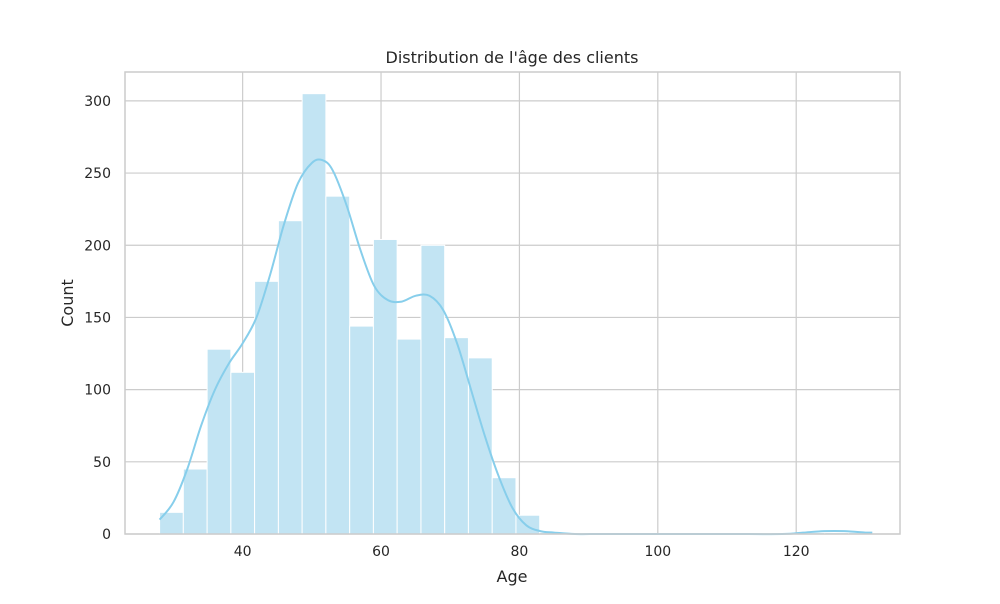  I want to click on x-tick-label: 80, so click(520, 552).